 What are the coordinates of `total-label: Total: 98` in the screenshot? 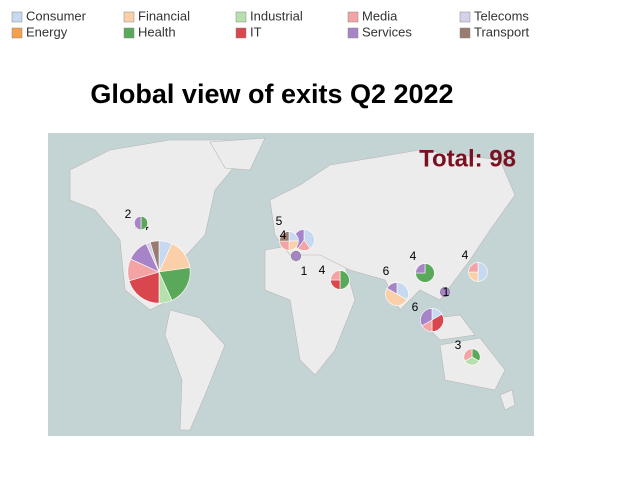 It's located at (467, 158).